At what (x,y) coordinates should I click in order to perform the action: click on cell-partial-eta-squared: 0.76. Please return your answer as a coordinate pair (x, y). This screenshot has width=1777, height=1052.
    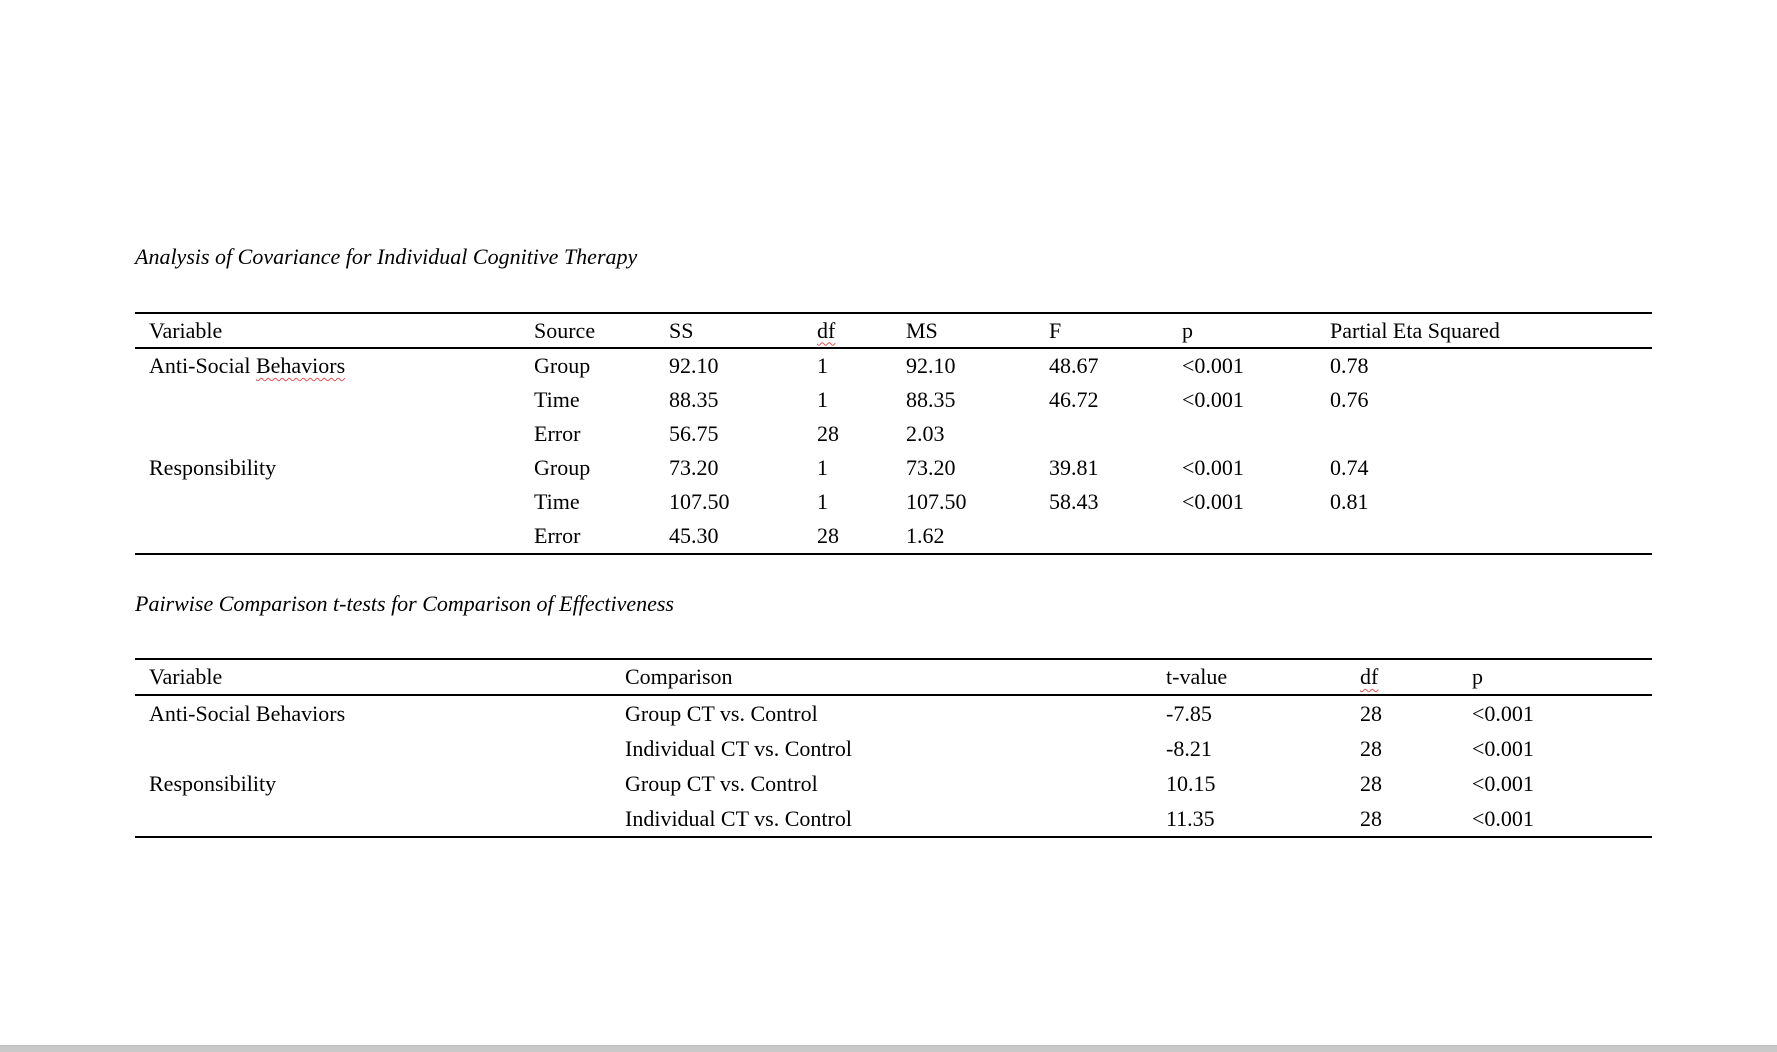
    Looking at the image, I should click on (1349, 399).